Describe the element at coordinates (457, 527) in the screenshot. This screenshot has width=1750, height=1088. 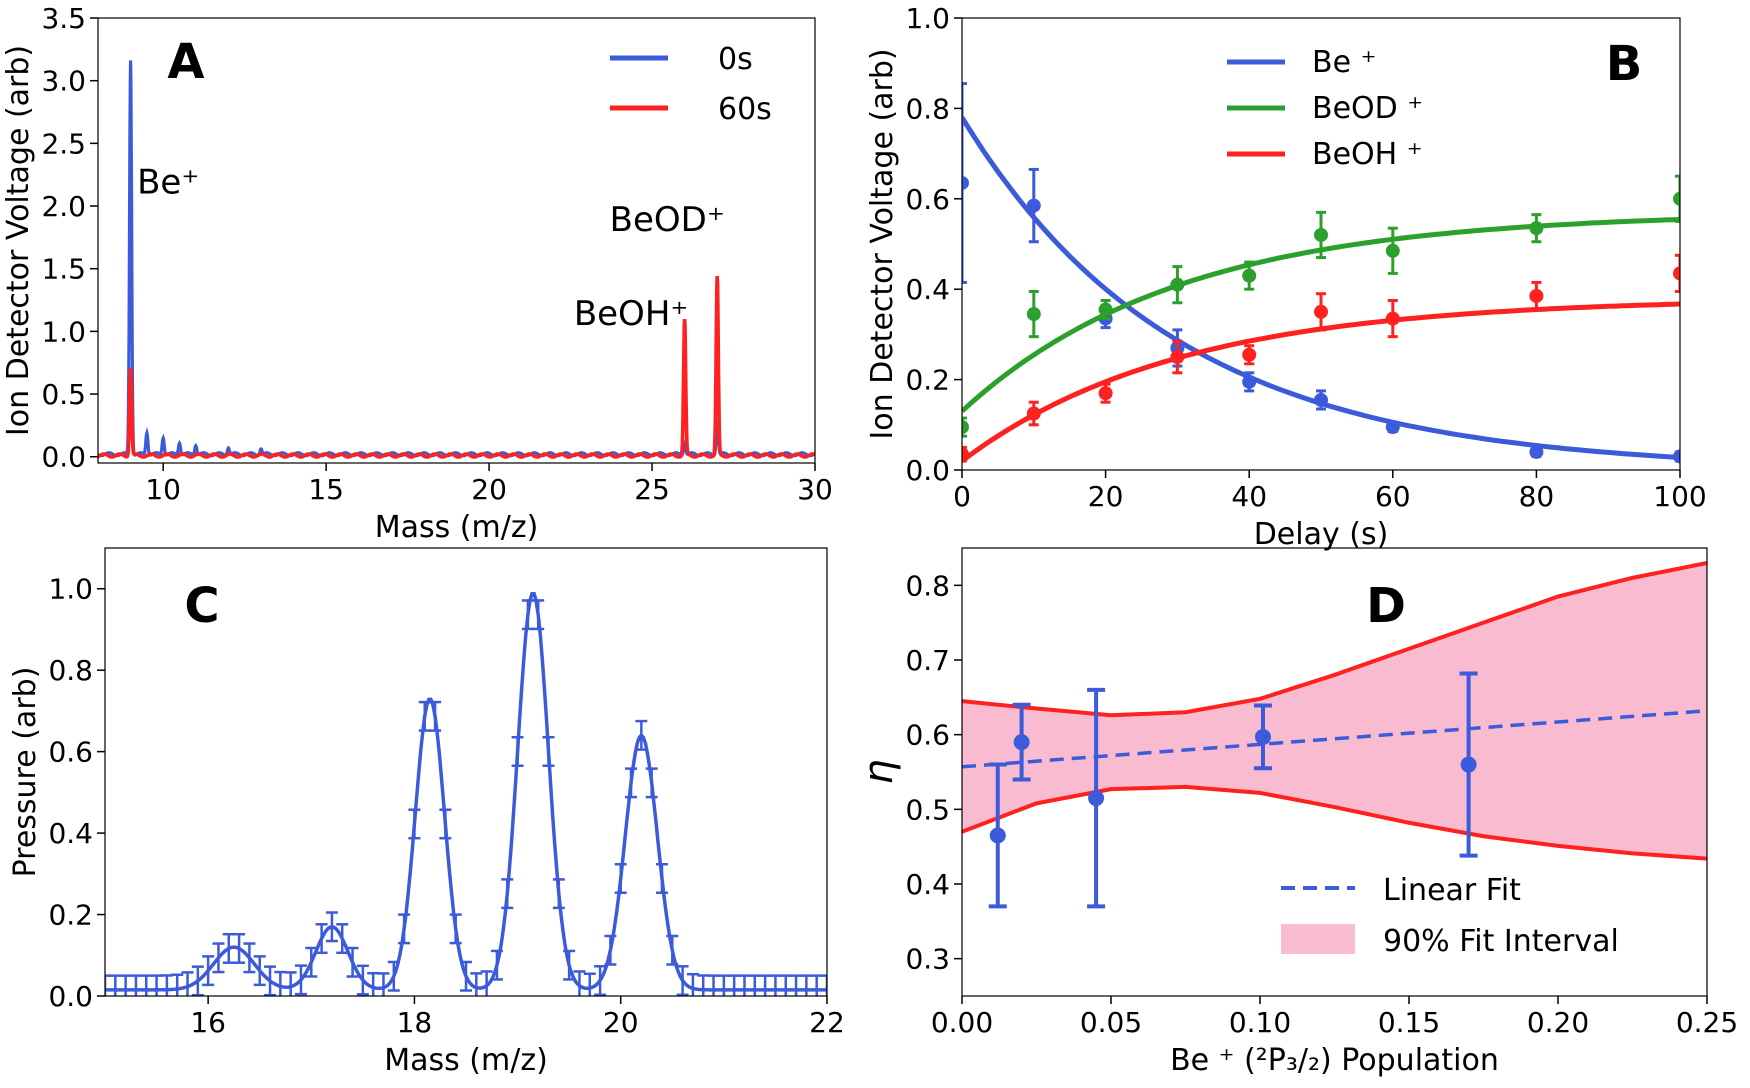
I see `x-axis-label: Mass (m/z)` at that location.